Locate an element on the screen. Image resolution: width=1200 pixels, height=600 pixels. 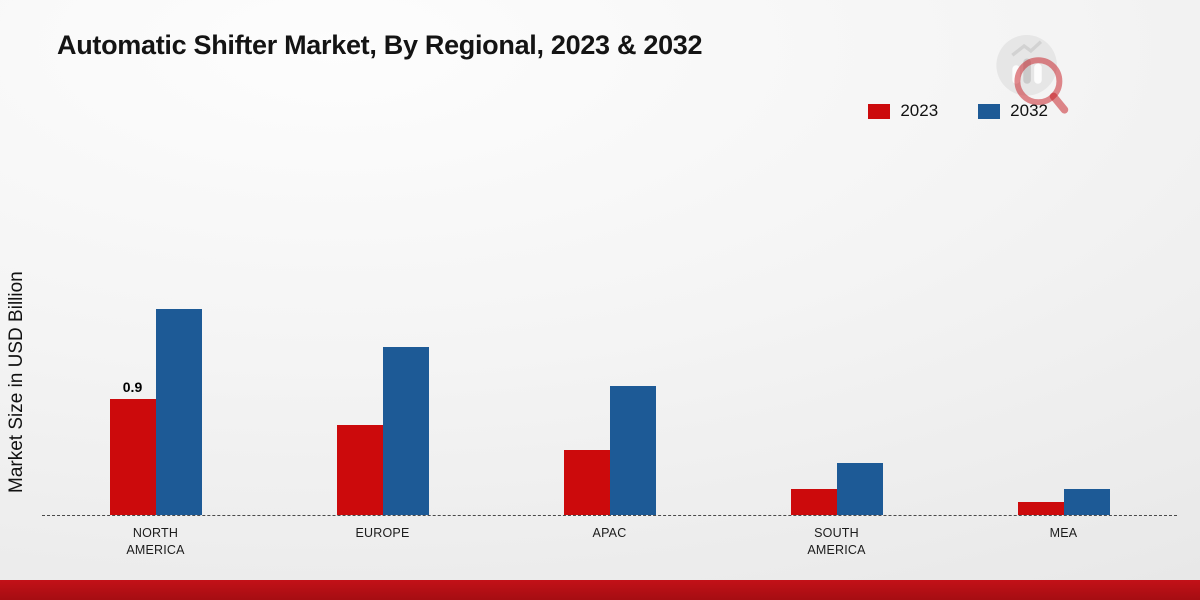
bar-group-apac is located at coordinates (609, 337).